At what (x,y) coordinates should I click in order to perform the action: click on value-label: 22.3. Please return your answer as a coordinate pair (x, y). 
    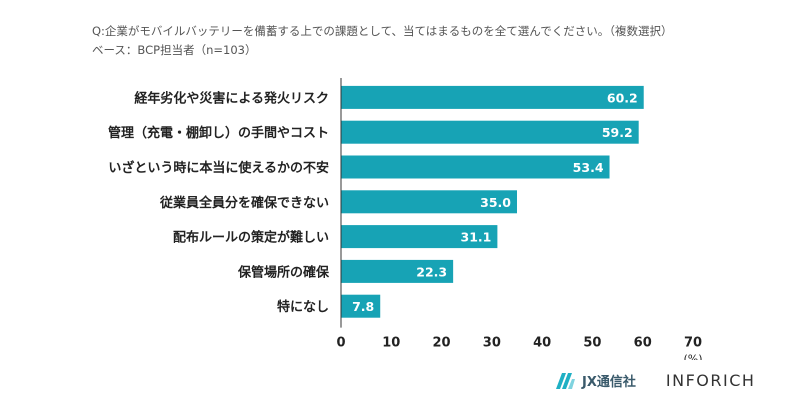
    Looking at the image, I should click on (431, 271).